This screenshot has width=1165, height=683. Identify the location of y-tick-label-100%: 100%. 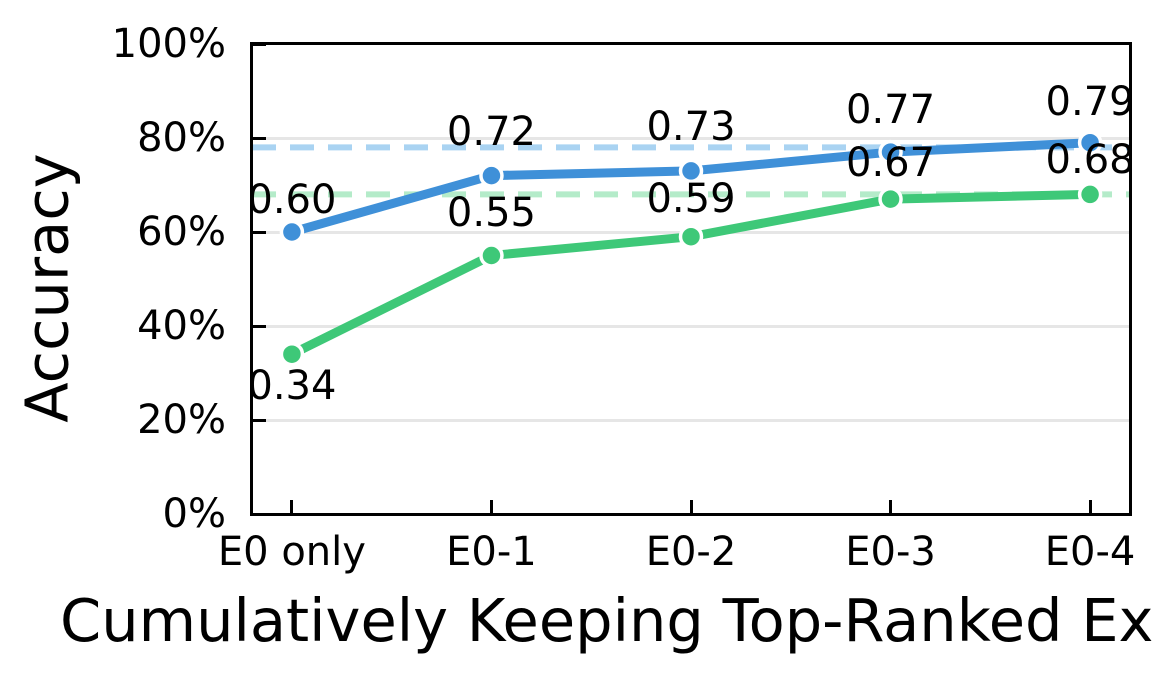
(168, 44).